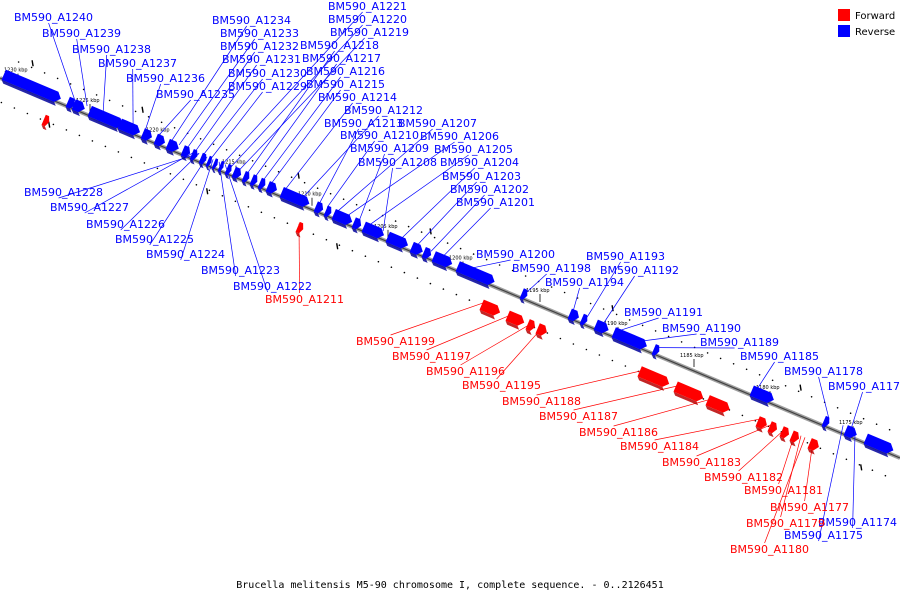 The width and height of the screenshot is (900, 600). Describe the element at coordinates (261, 59) in the screenshot. I see `gene-label: BM590_A1231` at that location.